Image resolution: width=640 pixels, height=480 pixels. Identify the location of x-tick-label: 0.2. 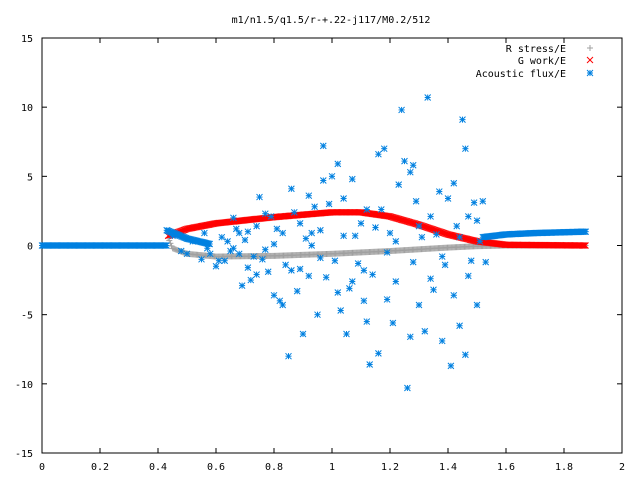
(100, 467).